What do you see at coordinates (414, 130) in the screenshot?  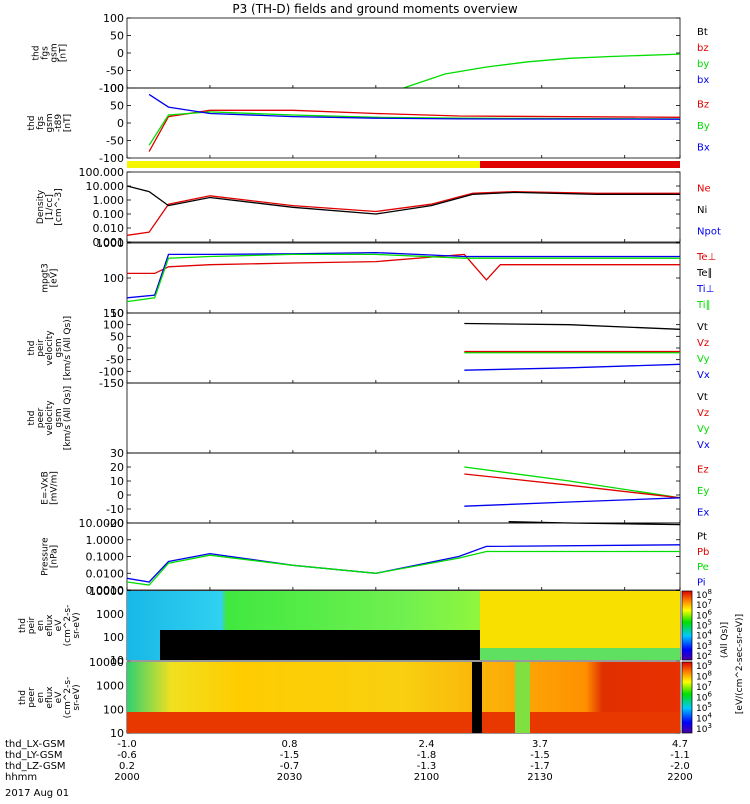 I see `series-line-Bz` at bounding box center [414, 130].